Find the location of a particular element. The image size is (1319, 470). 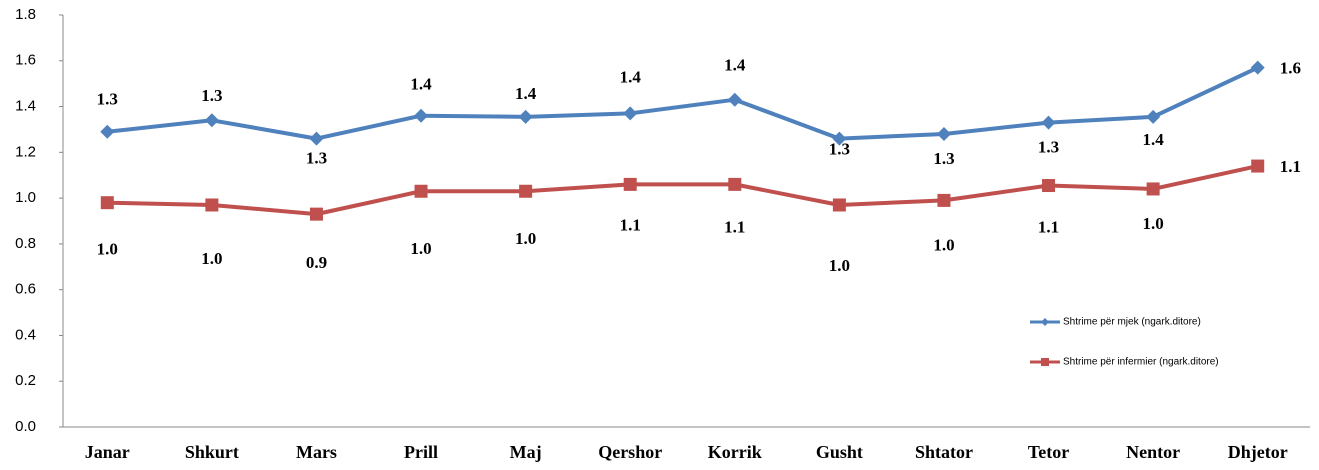

y-tick-label: 0.6 is located at coordinates (25, 289).